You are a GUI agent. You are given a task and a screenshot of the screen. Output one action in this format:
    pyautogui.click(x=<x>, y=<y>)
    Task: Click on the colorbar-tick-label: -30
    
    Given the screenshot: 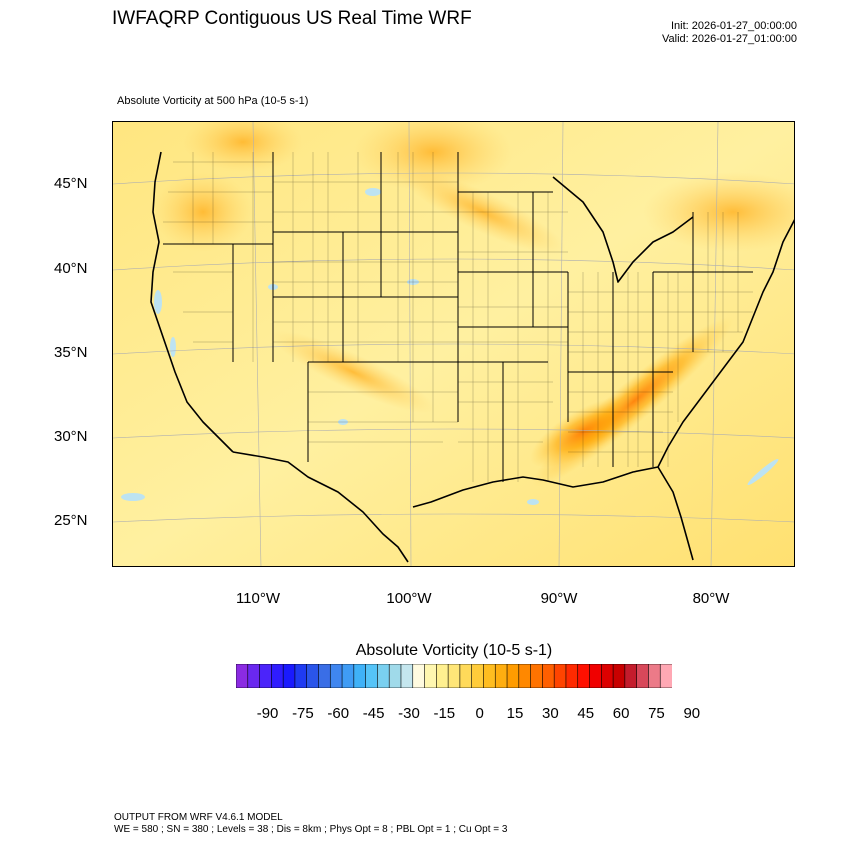 What is the action you would take?
    pyautogui.click(x=409, y=713)
    